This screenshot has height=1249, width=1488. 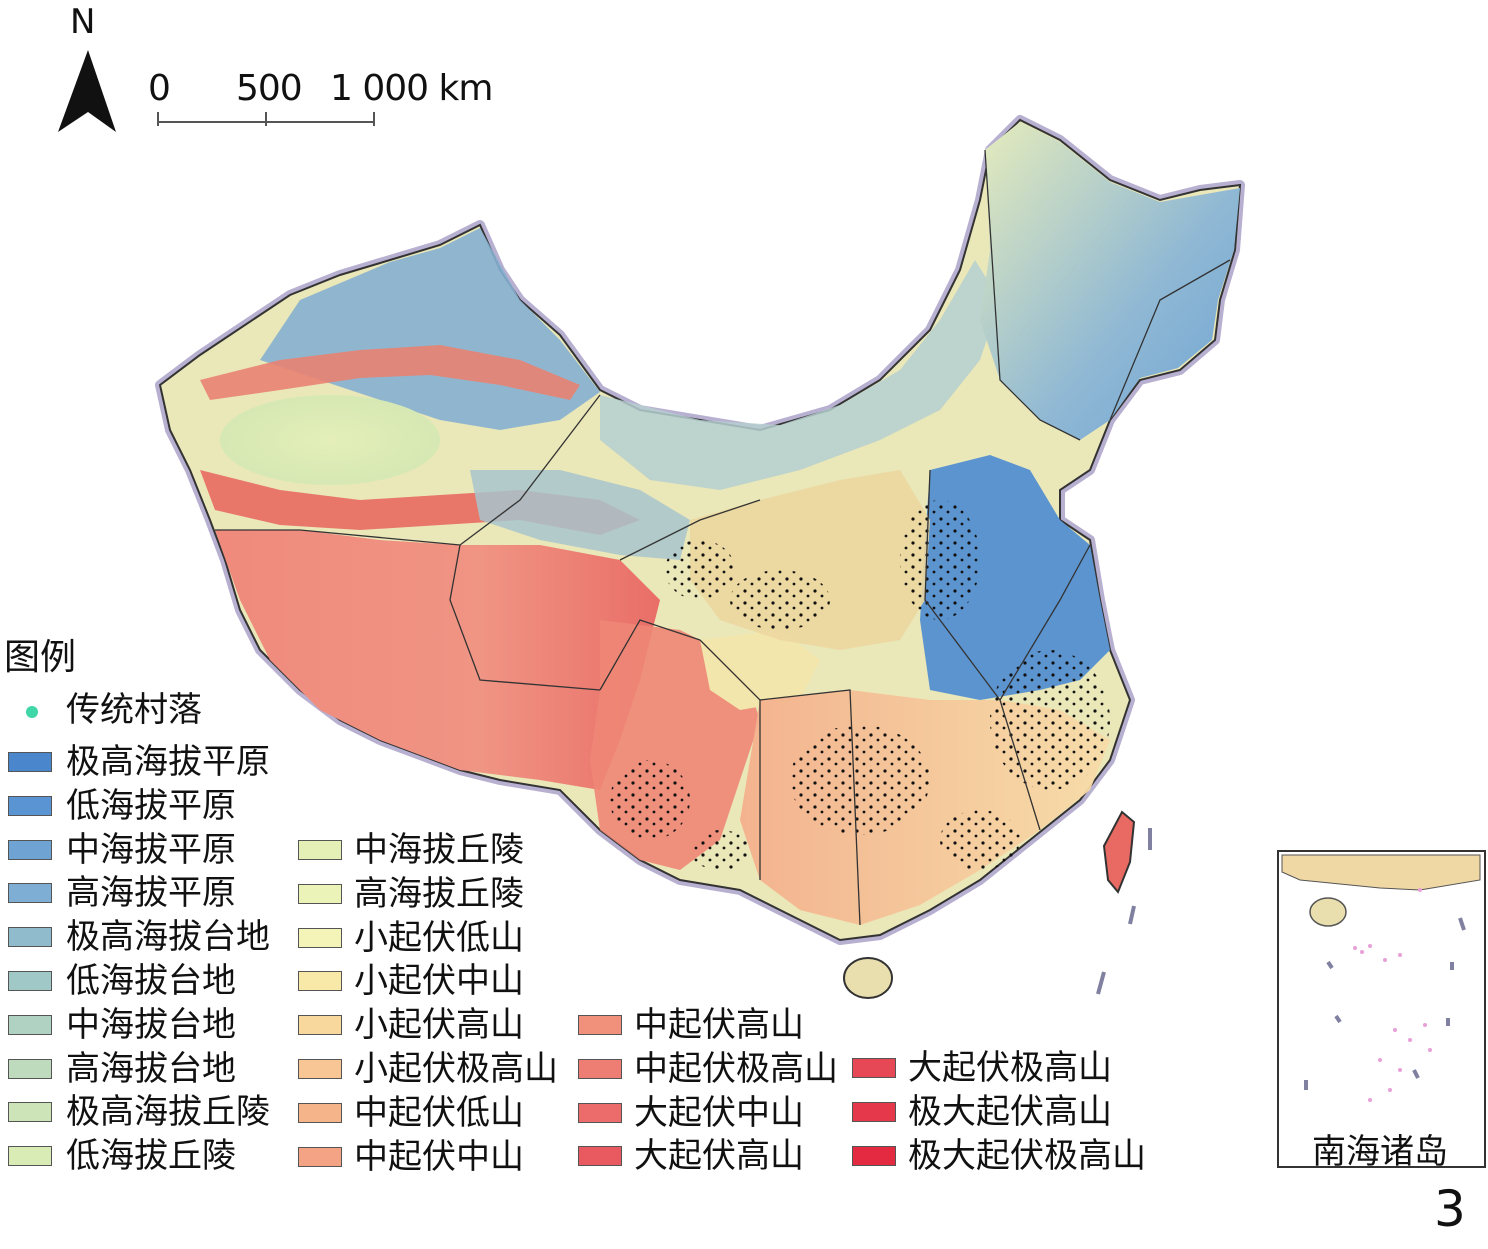 What do you see at coordinates (1015, 577) in the screenshot?
I see `north-china-plain` at bounding box center [1015, 577].